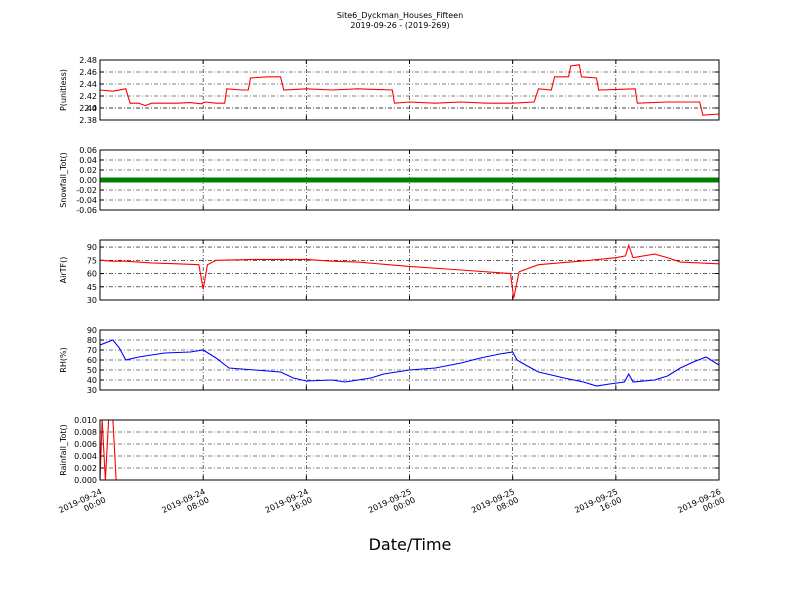 This screenshot has height=600, width=800. What do you see at coordinates (82, 505) in the screenshot?
I see `x-tick-label: 2019-09-2400:00` at bounding box center [82, 505].